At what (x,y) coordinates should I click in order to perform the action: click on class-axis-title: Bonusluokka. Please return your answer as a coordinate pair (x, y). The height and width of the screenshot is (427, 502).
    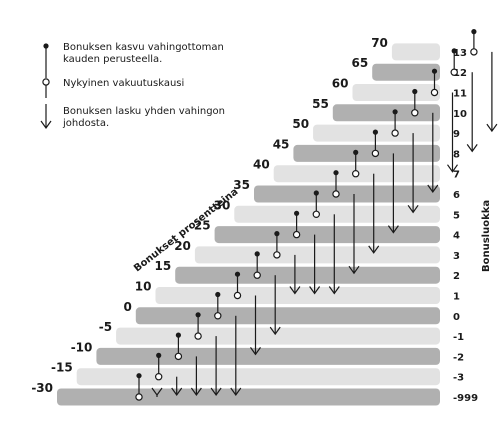
    Looking at the image, I should click on (486, 236).